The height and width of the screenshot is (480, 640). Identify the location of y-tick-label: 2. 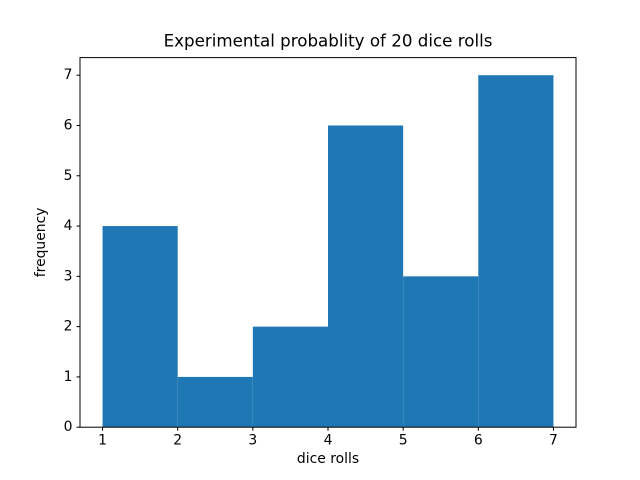
(68, 327).